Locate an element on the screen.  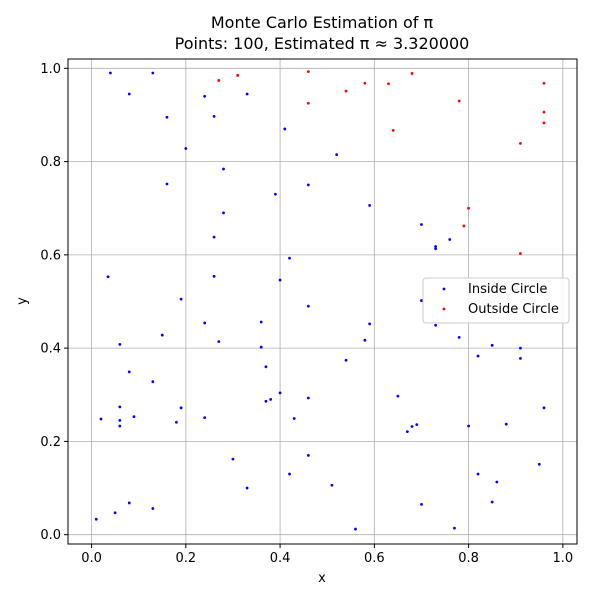
y-tick-label: 0.6 is located at coordinates (50, 255).